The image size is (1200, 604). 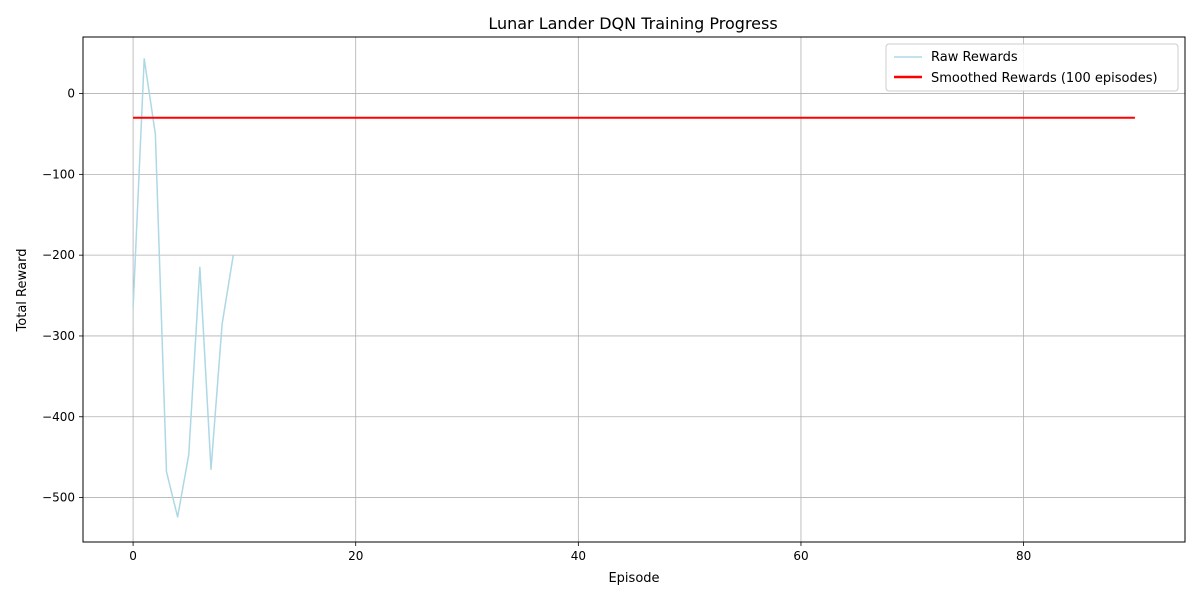 I want to click on y-tick-label: −500, so click(x=58, y=498).